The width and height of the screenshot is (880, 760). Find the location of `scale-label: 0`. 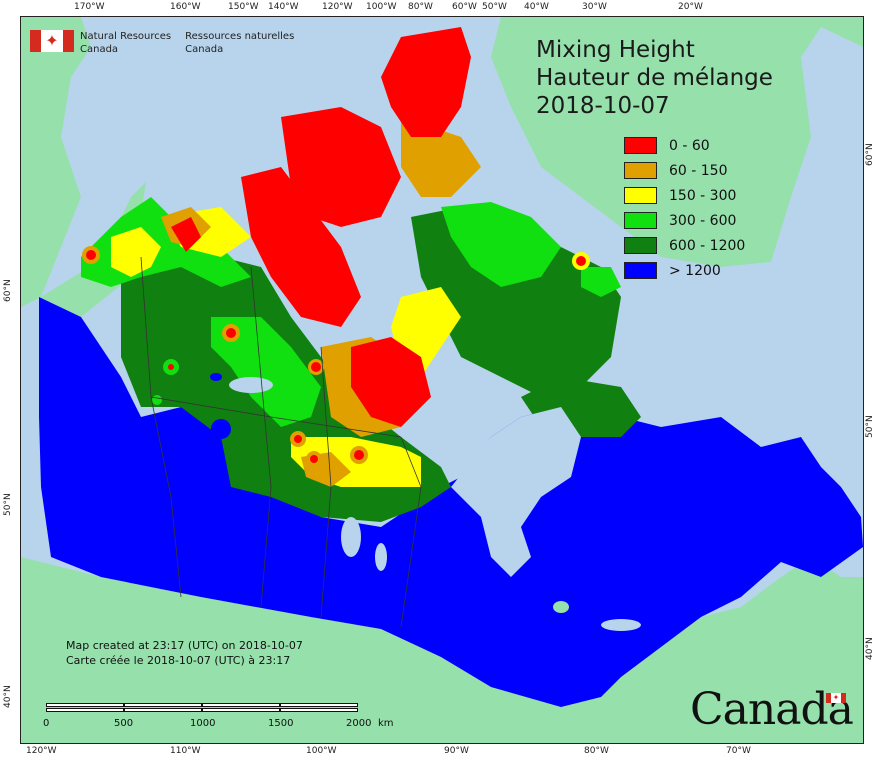

scale-label: 0 is located at coordinates (46, 723).